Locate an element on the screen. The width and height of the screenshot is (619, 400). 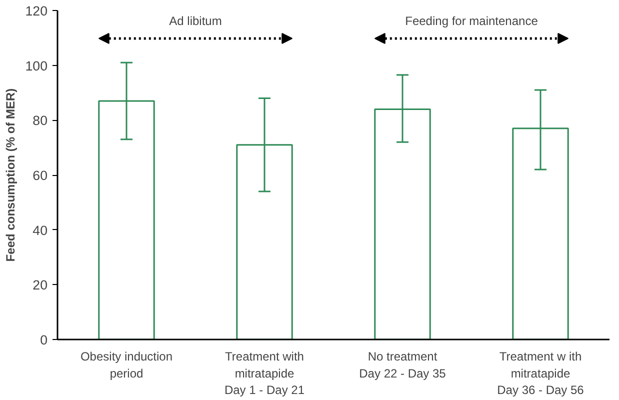
y-tick-label: 80 is located at coordinates (40, 120).